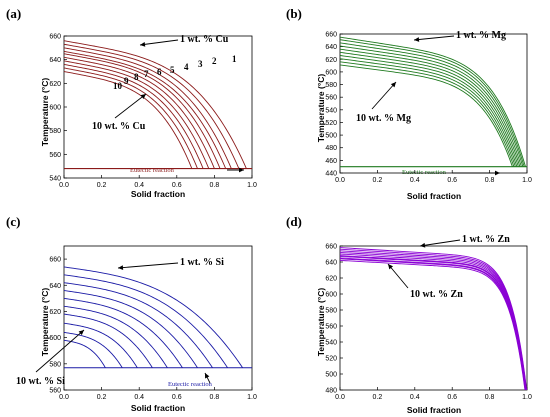 The image size is (550, 417). I want to click on curve-number-label: 7, so click(146, 74).